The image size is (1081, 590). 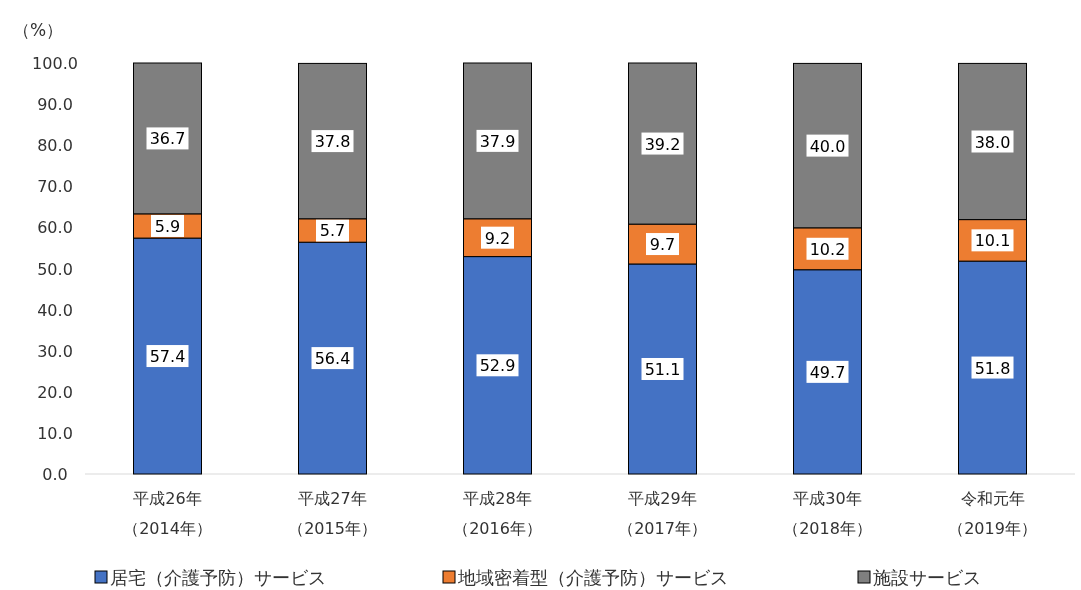 I want to click on y-tick-label: 90.0, so click(x=55, y=105).